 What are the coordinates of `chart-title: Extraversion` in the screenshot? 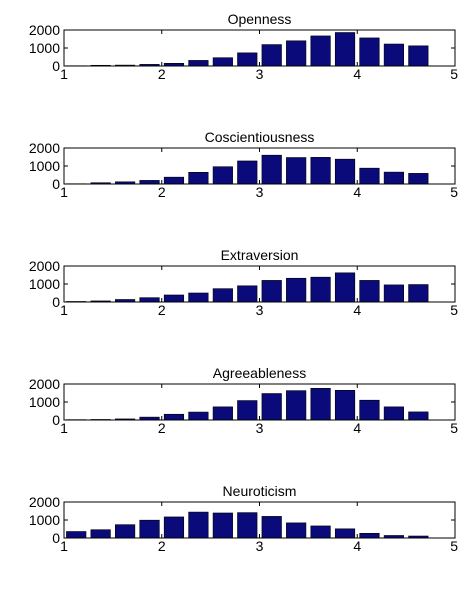 It's located at (260, 255).